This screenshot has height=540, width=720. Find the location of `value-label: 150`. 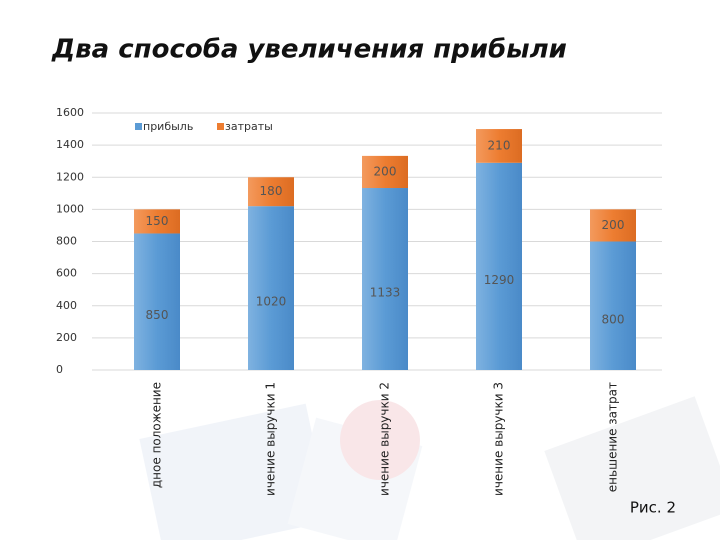

value-label: 150 is located at coordinates (157, 221).